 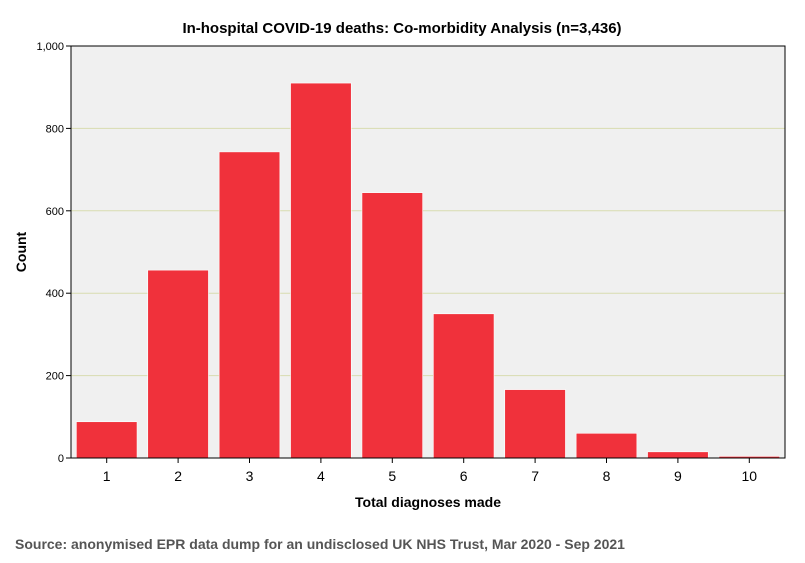 What do you see at coordinates (50, 253) in the screenshot?
I see `y-tick-labels: 0 200 400 600 800 1,000` at bounding box center [50, 253].